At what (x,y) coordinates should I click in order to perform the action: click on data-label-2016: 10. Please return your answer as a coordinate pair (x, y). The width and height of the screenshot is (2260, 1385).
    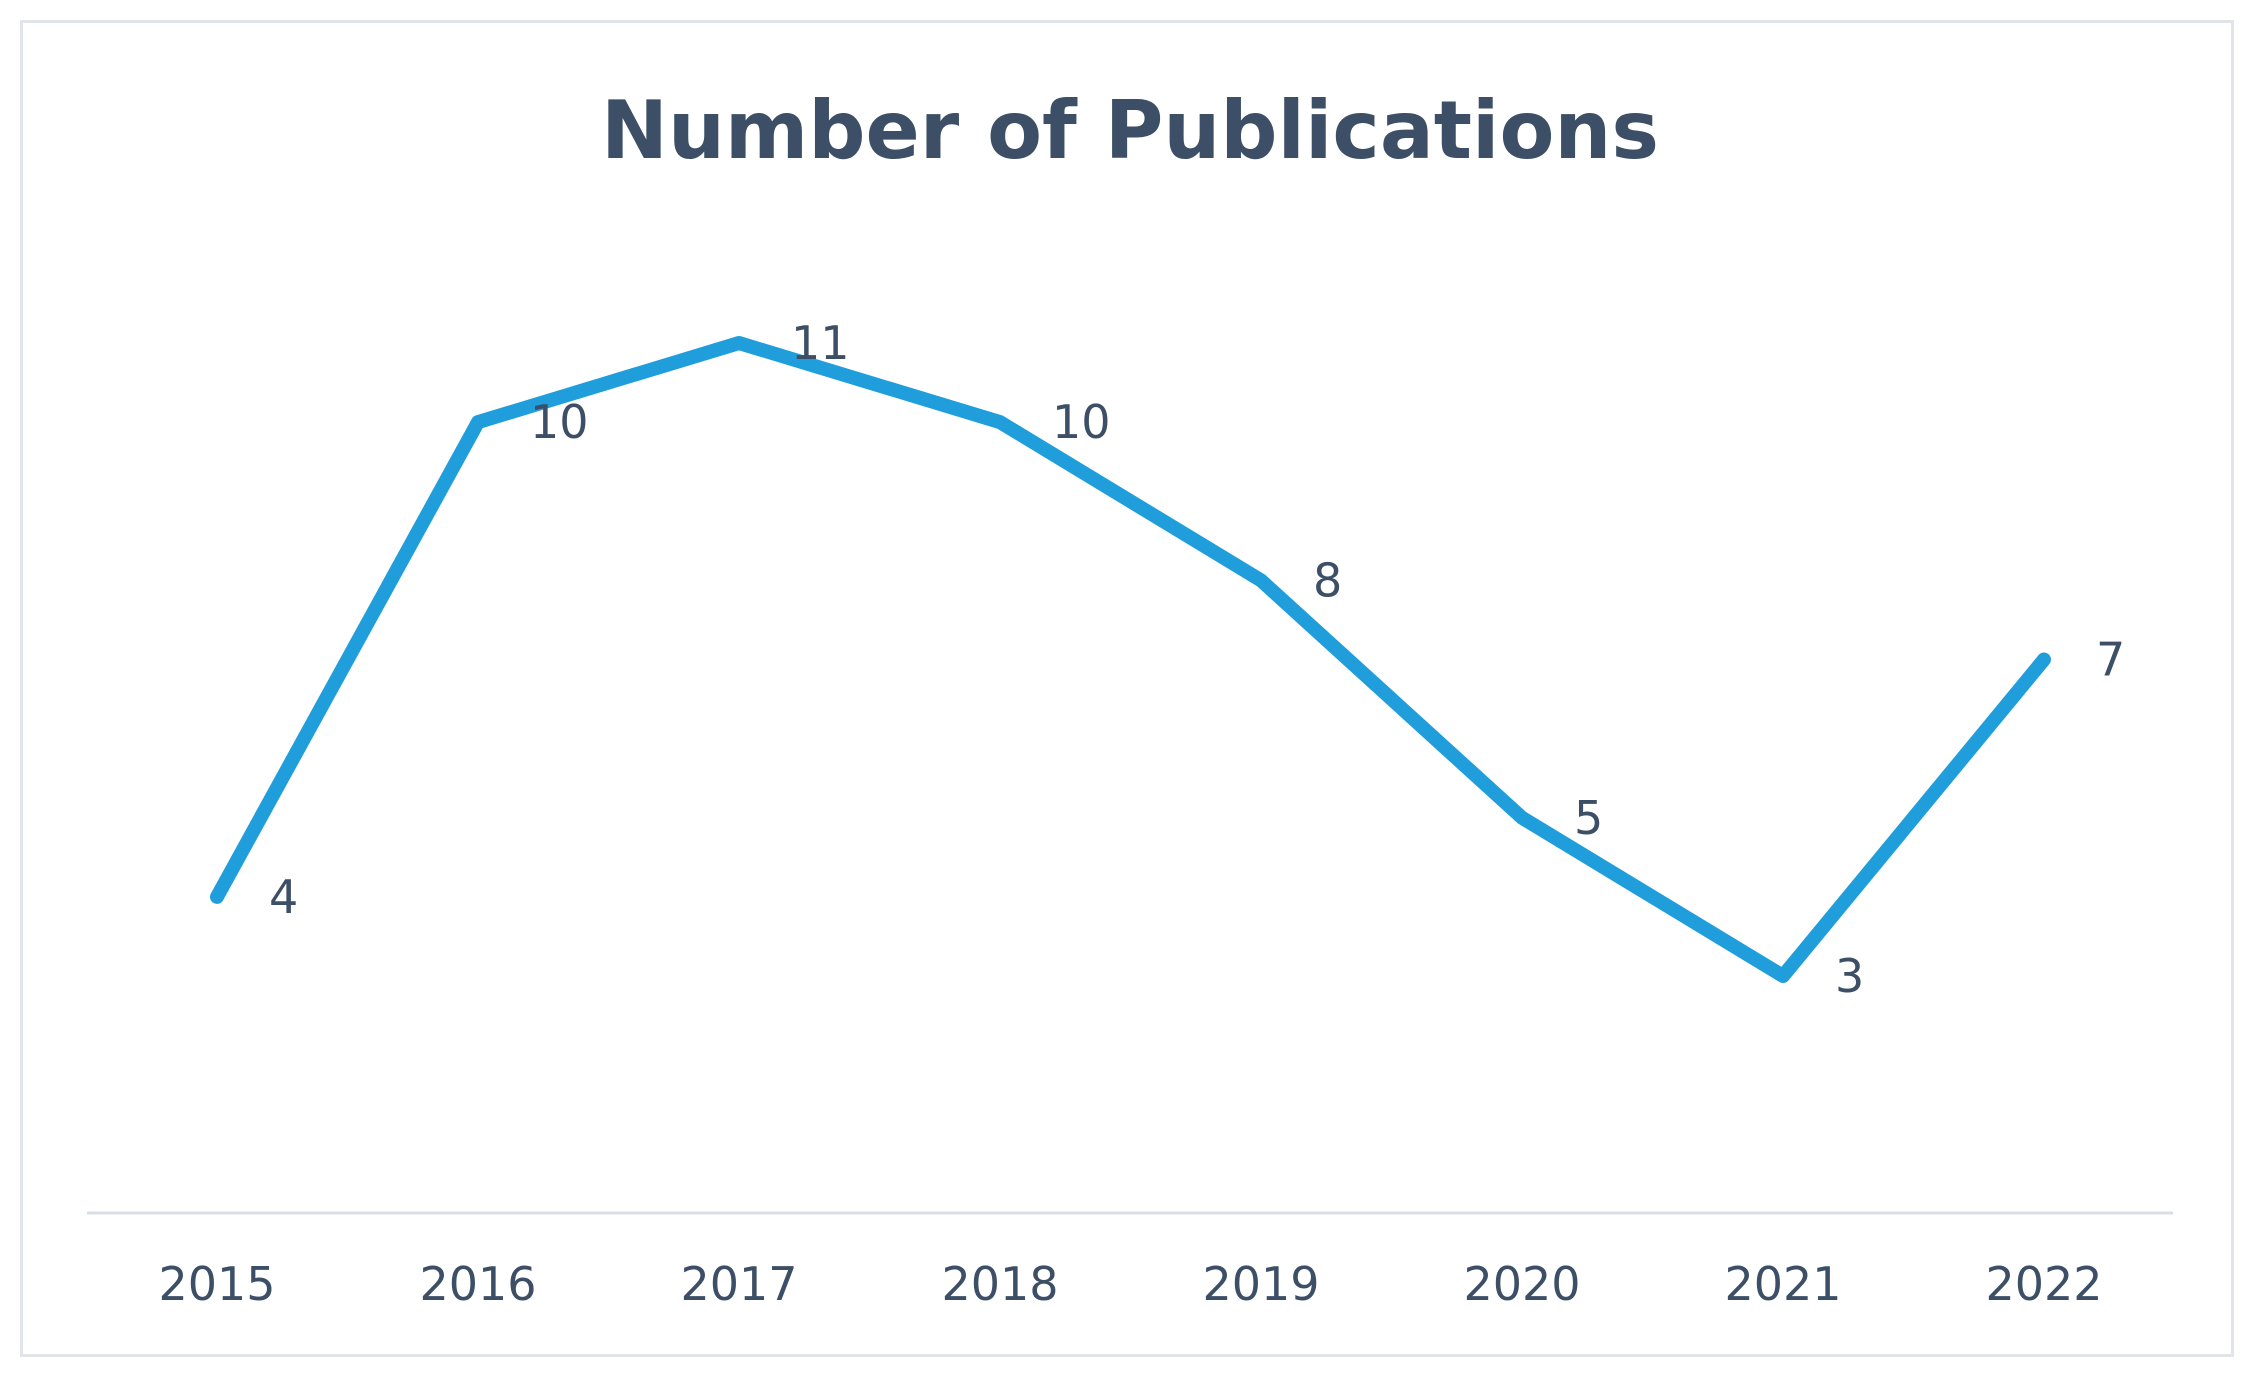
    Looking at the image, I should click on (559, 422).